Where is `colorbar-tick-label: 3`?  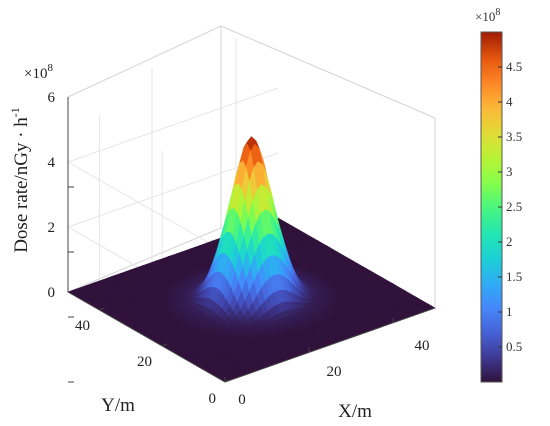 colorbar-tick-label: 3 is located at coordinates (509, 171).